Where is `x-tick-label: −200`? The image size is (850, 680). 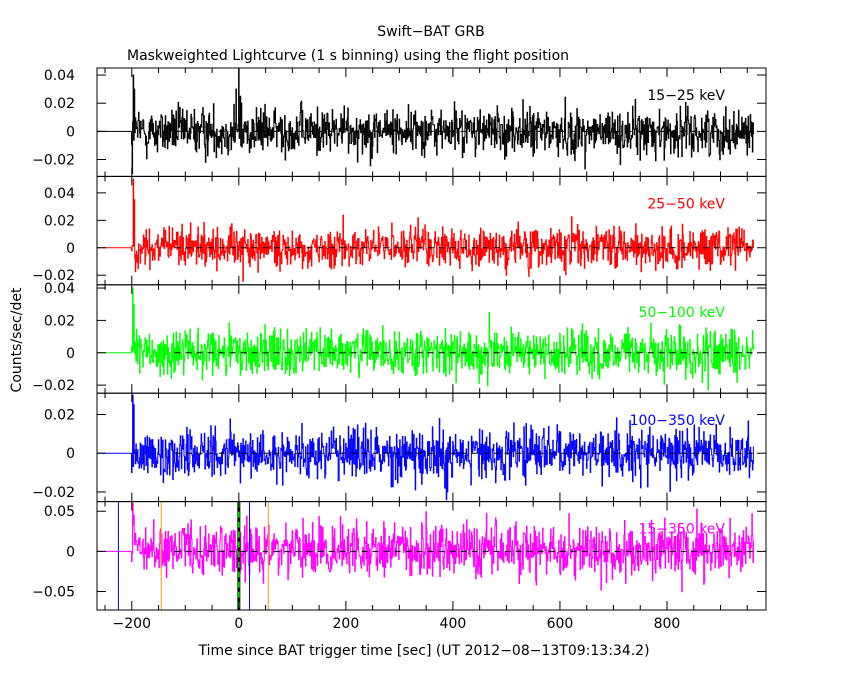
x-tick-label: −200 is located at coordinates (132, 624).